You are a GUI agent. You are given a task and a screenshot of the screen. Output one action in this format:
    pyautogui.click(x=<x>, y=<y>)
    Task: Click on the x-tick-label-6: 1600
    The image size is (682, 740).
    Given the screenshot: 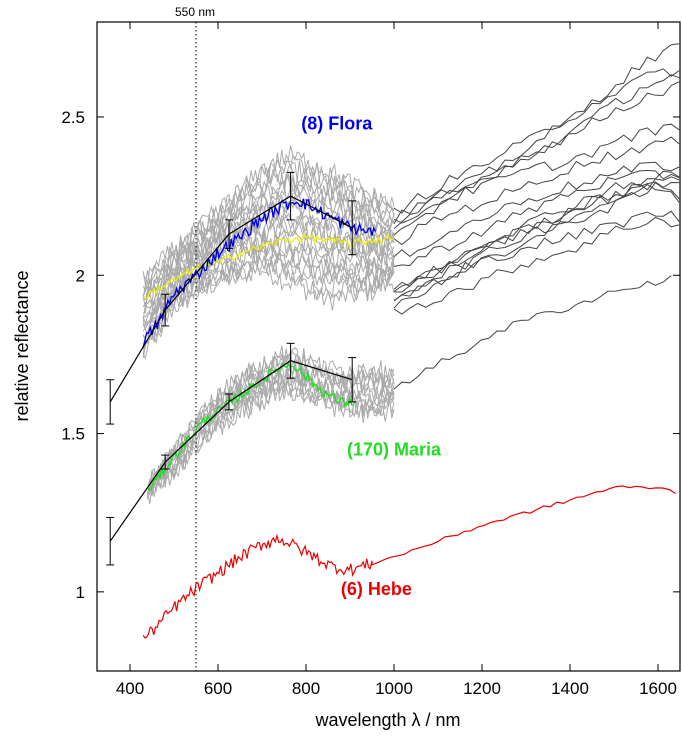 What is the action you would take?
    pyautogui.click(x=658, y=688)
    